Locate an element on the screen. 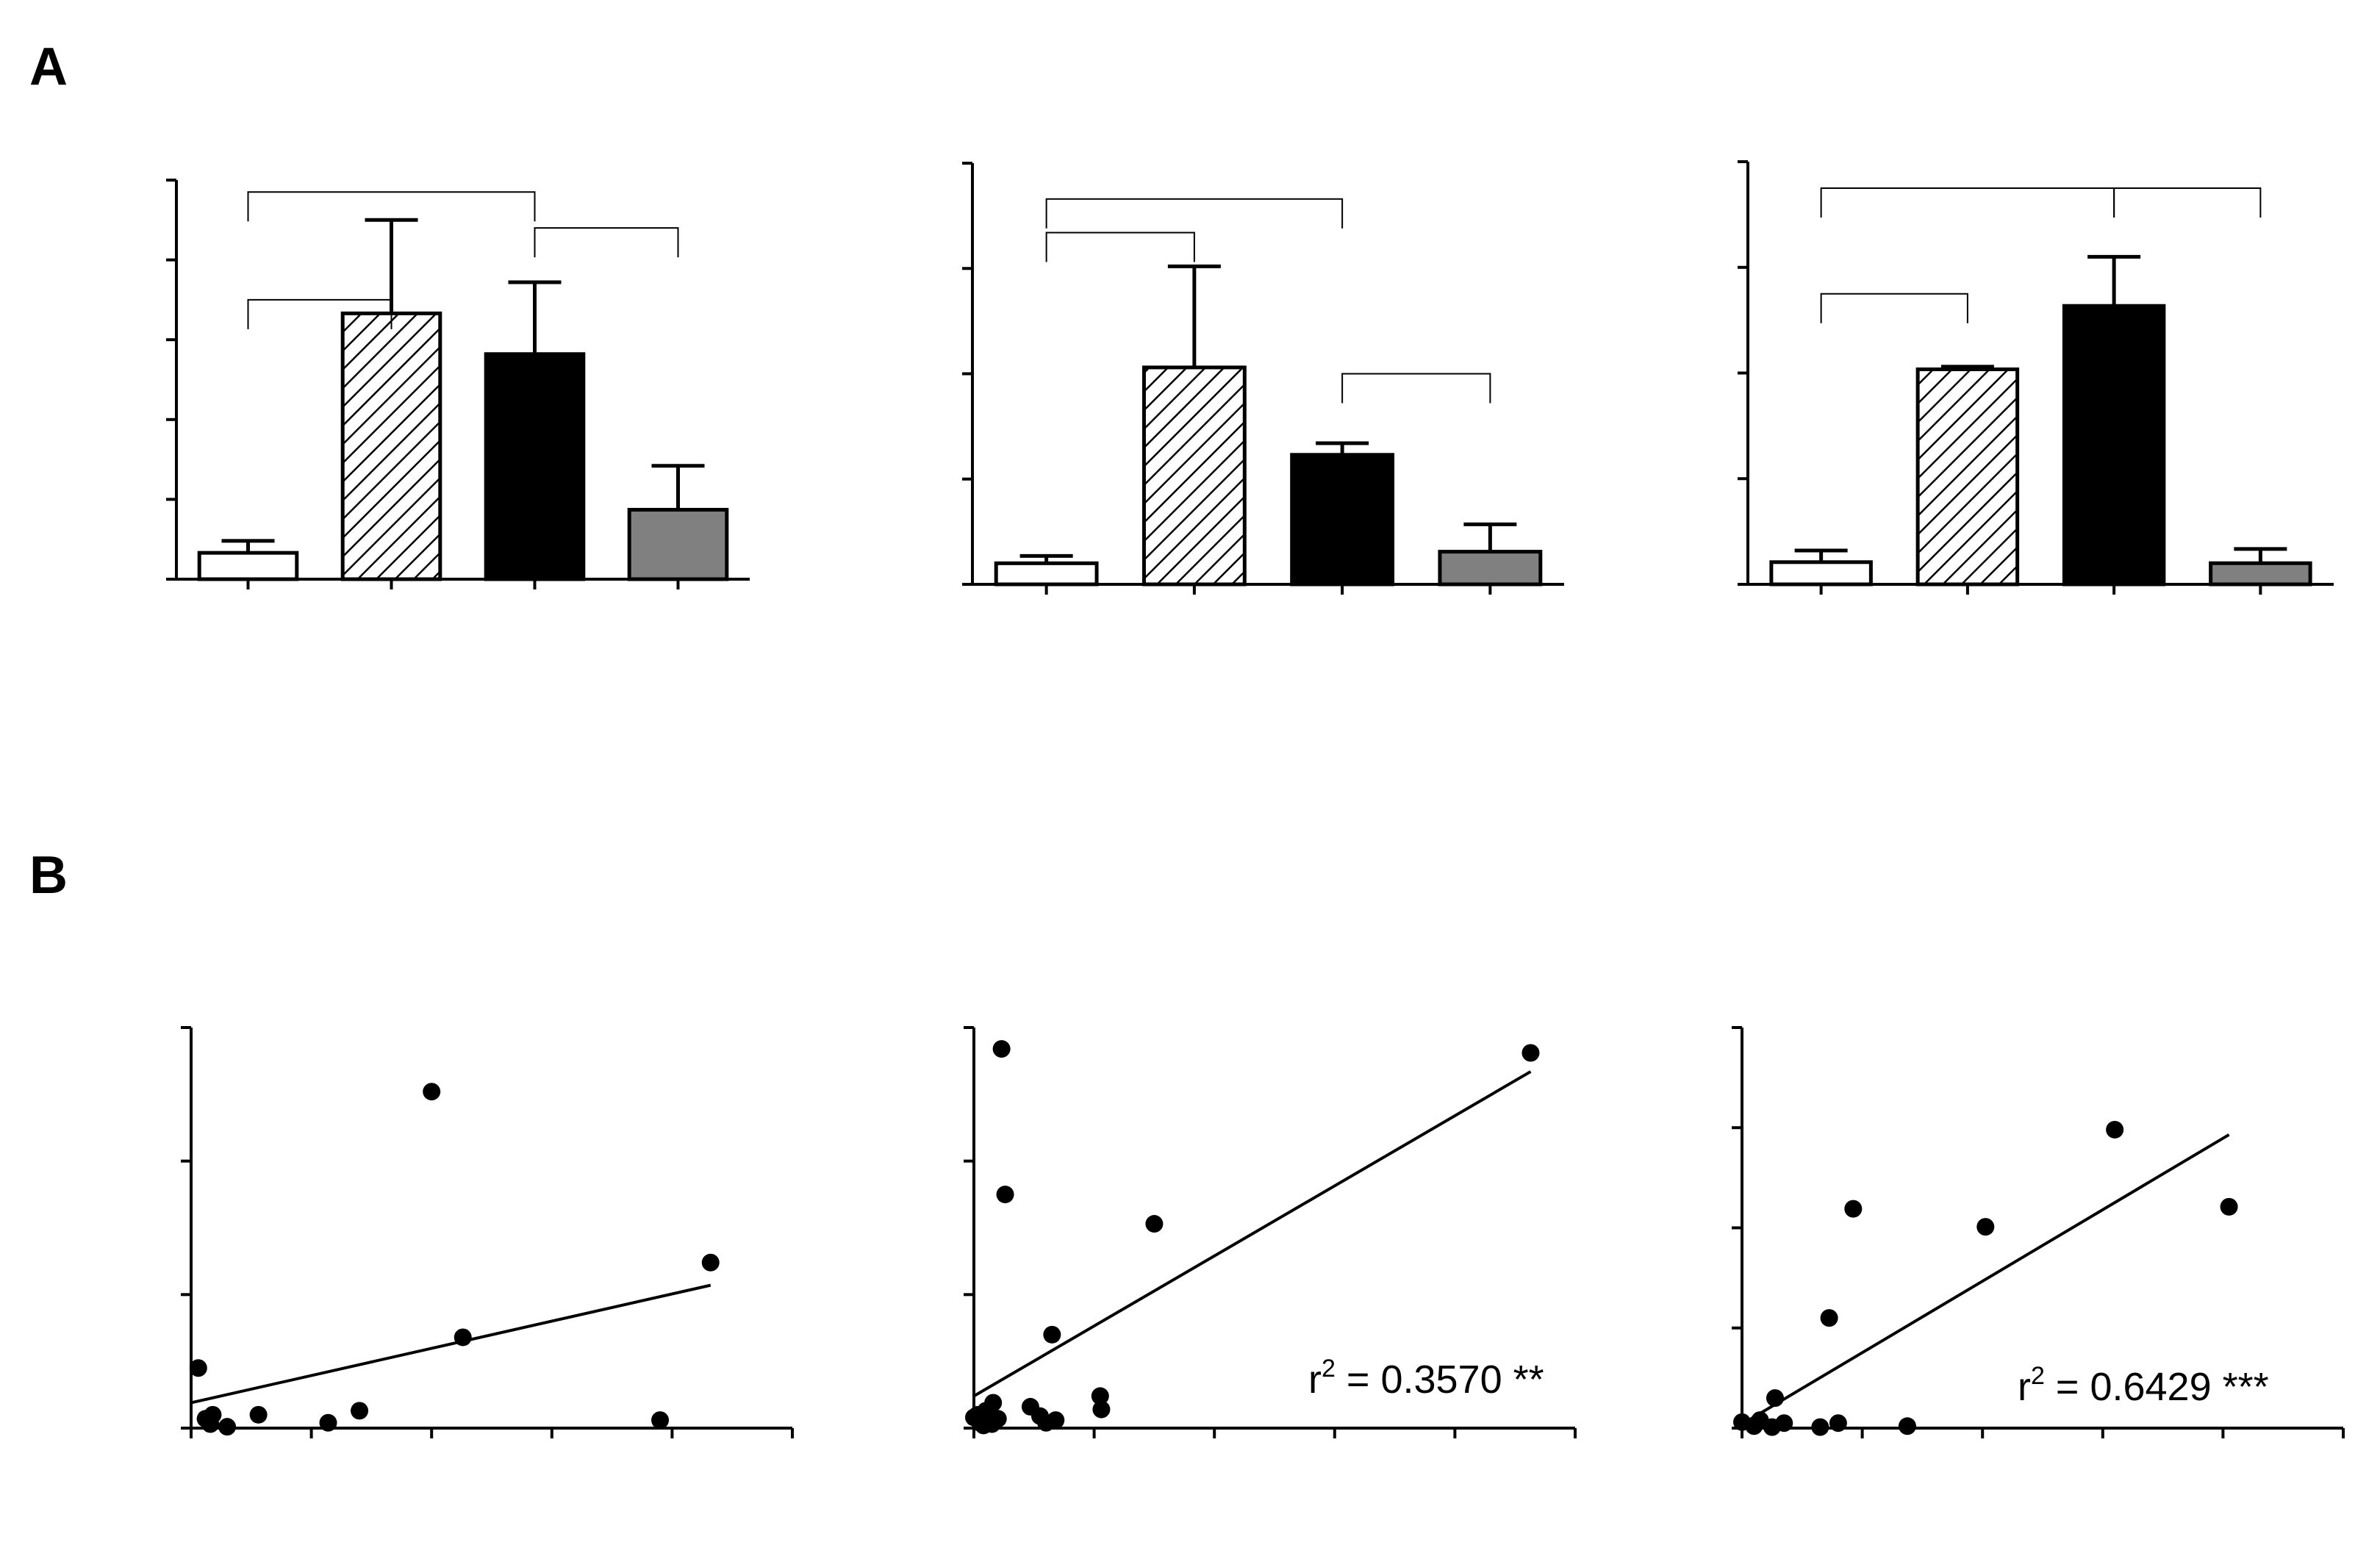 The height and width of the screenshot is (1556, 2380). scatter-chart-g178: r2 = 0.3570 ** is located at coordinates (1270, 1232).